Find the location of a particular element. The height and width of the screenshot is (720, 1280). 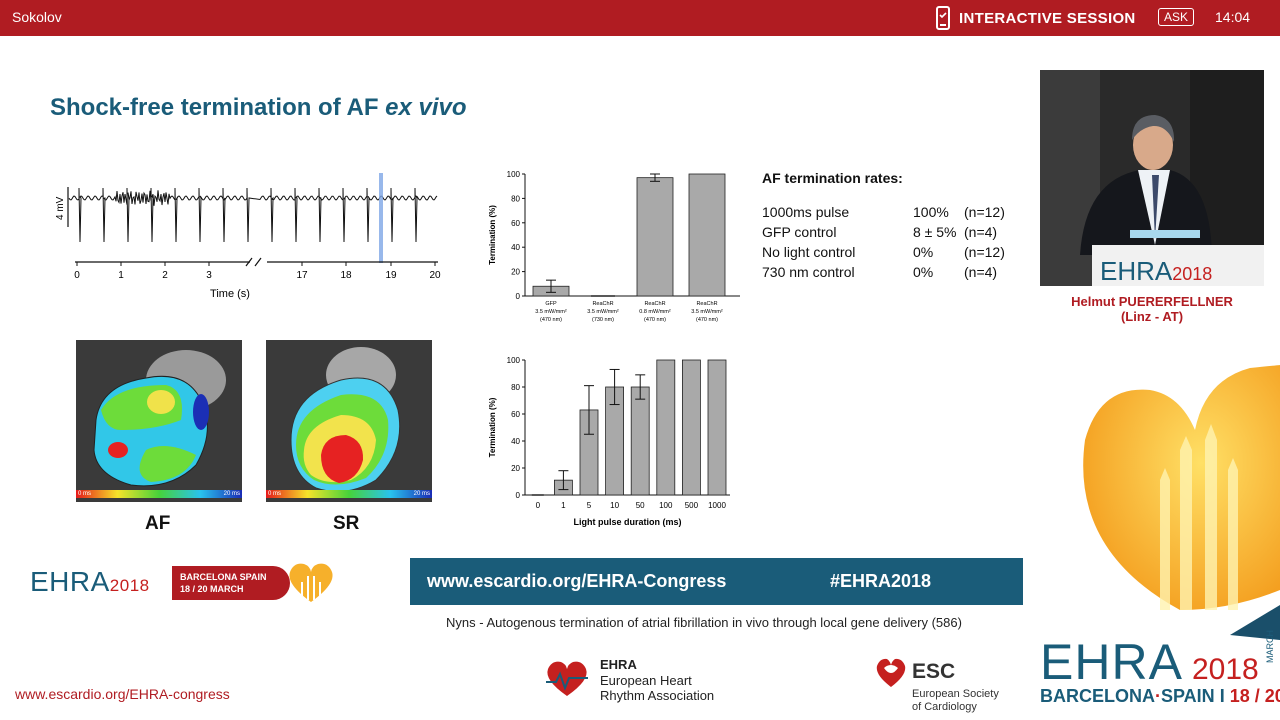

banner-hashtag: #EHRA2018 is located at coordinates (881, 581).